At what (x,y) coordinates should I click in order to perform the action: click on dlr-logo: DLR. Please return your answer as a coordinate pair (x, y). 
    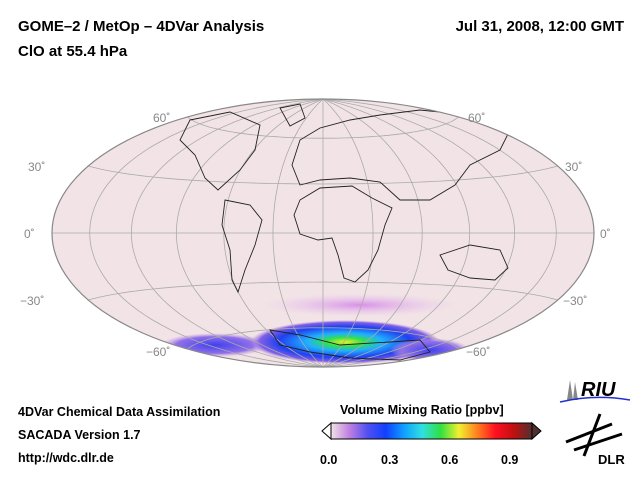
    Looking at the image, I should click on (595, 440).